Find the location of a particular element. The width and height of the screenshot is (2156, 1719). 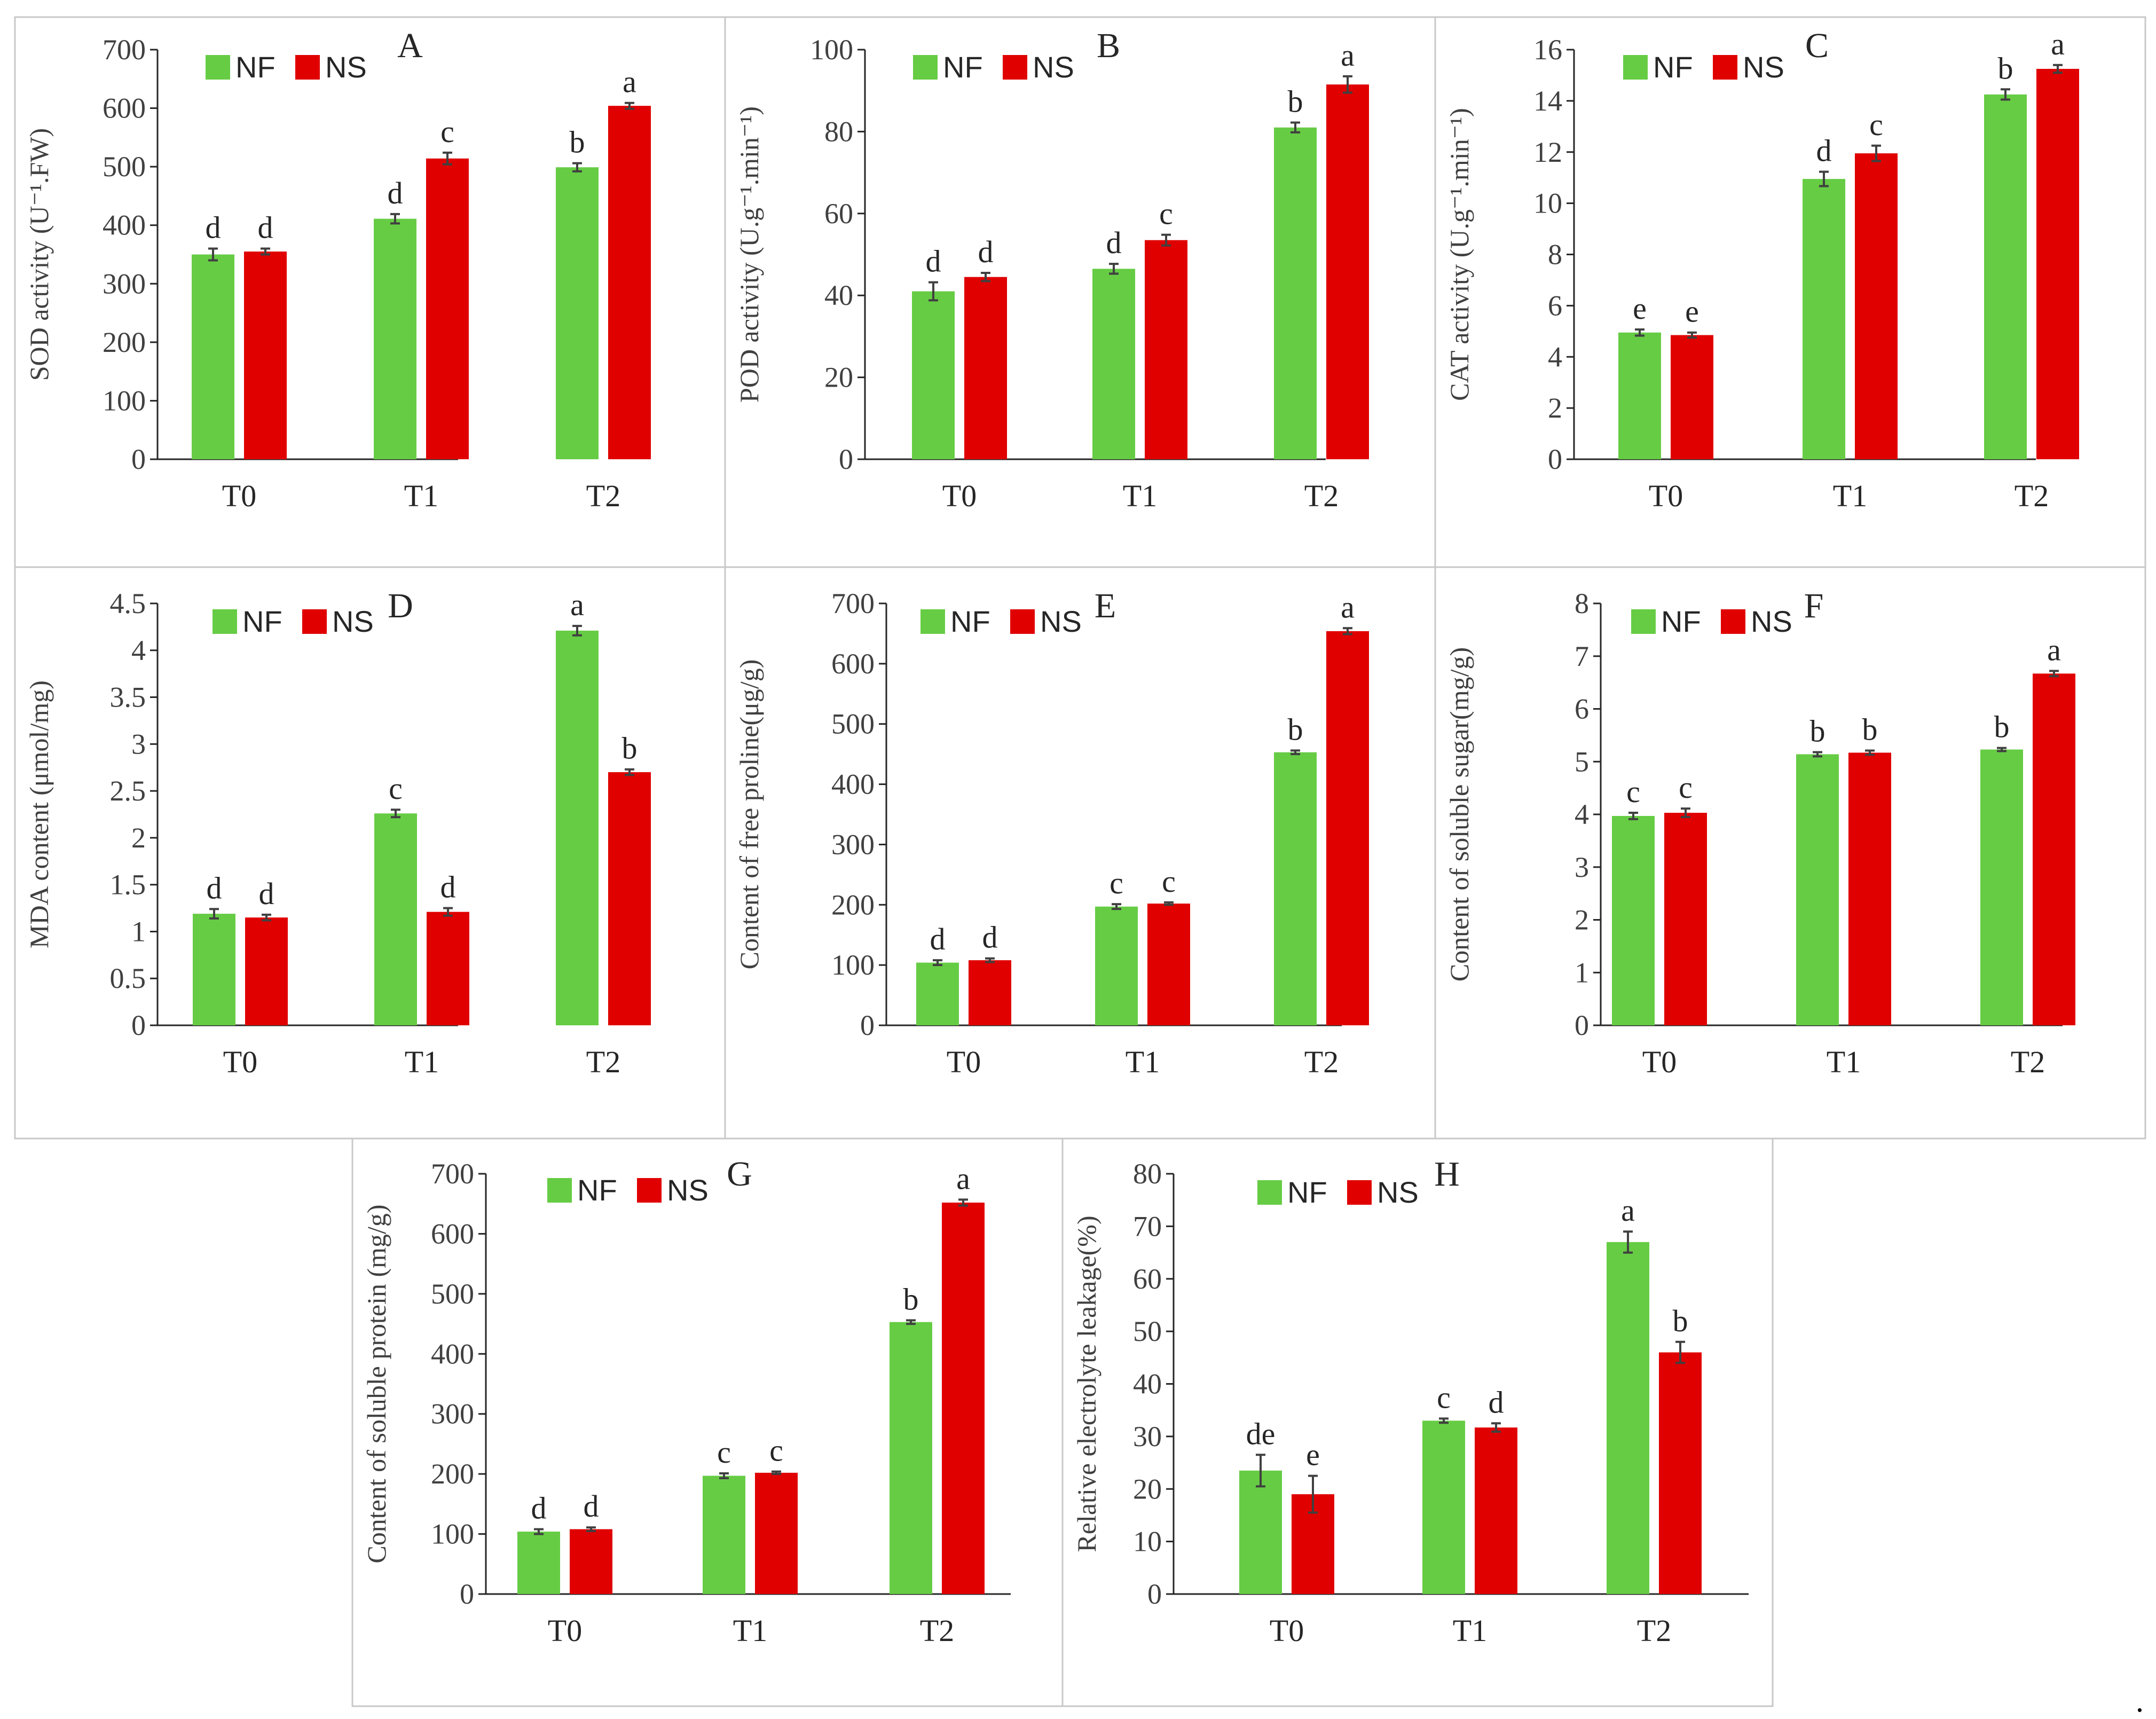

y-axis-title: POD activity (U.g⁻¹.min⁻¹) is located at coordinates (749, 254).